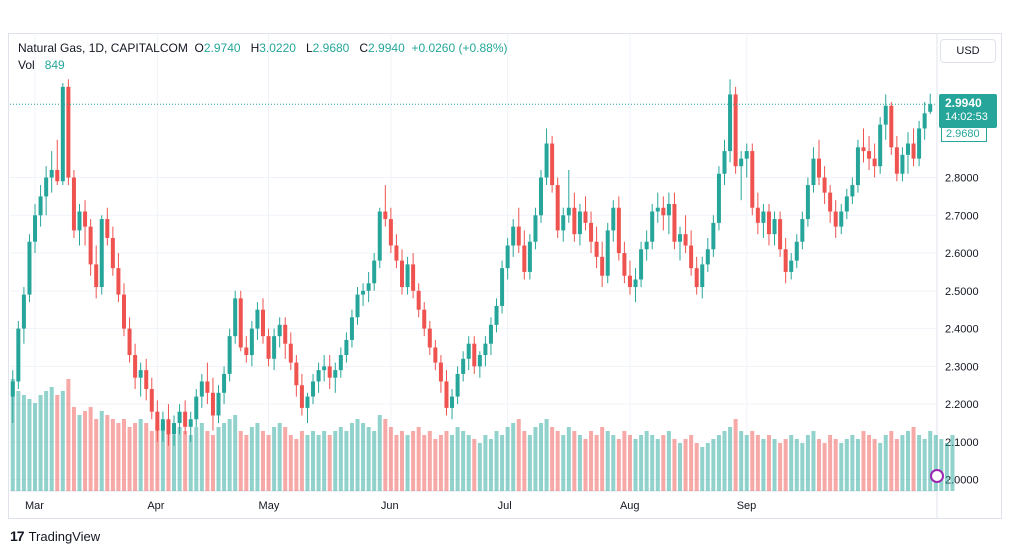  What do you see at coordinates (364, 48) in the screenshot?
I see `close-key: C` at bounding box center [364, 48].